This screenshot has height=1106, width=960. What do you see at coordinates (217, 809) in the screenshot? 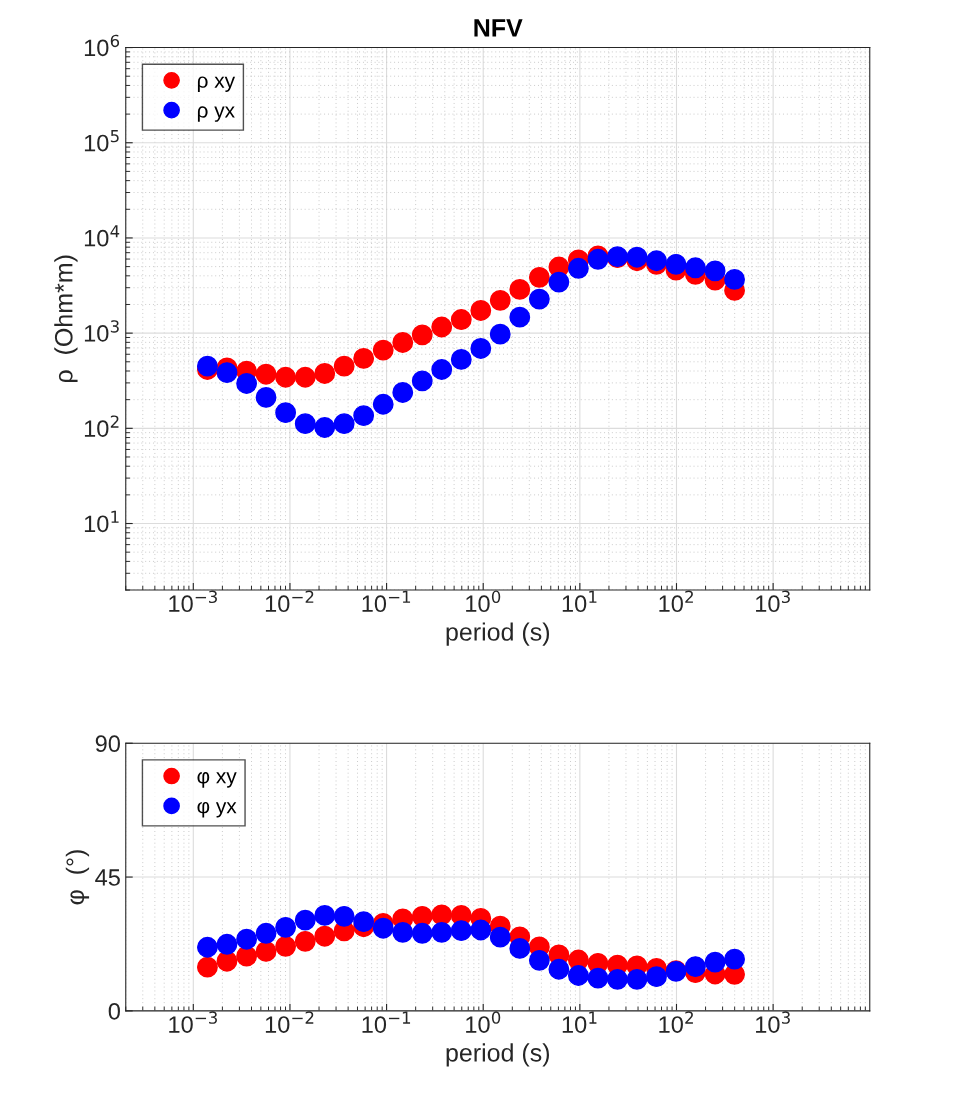
I see `legend-label: φ yx` at bounding box center [217, 809].